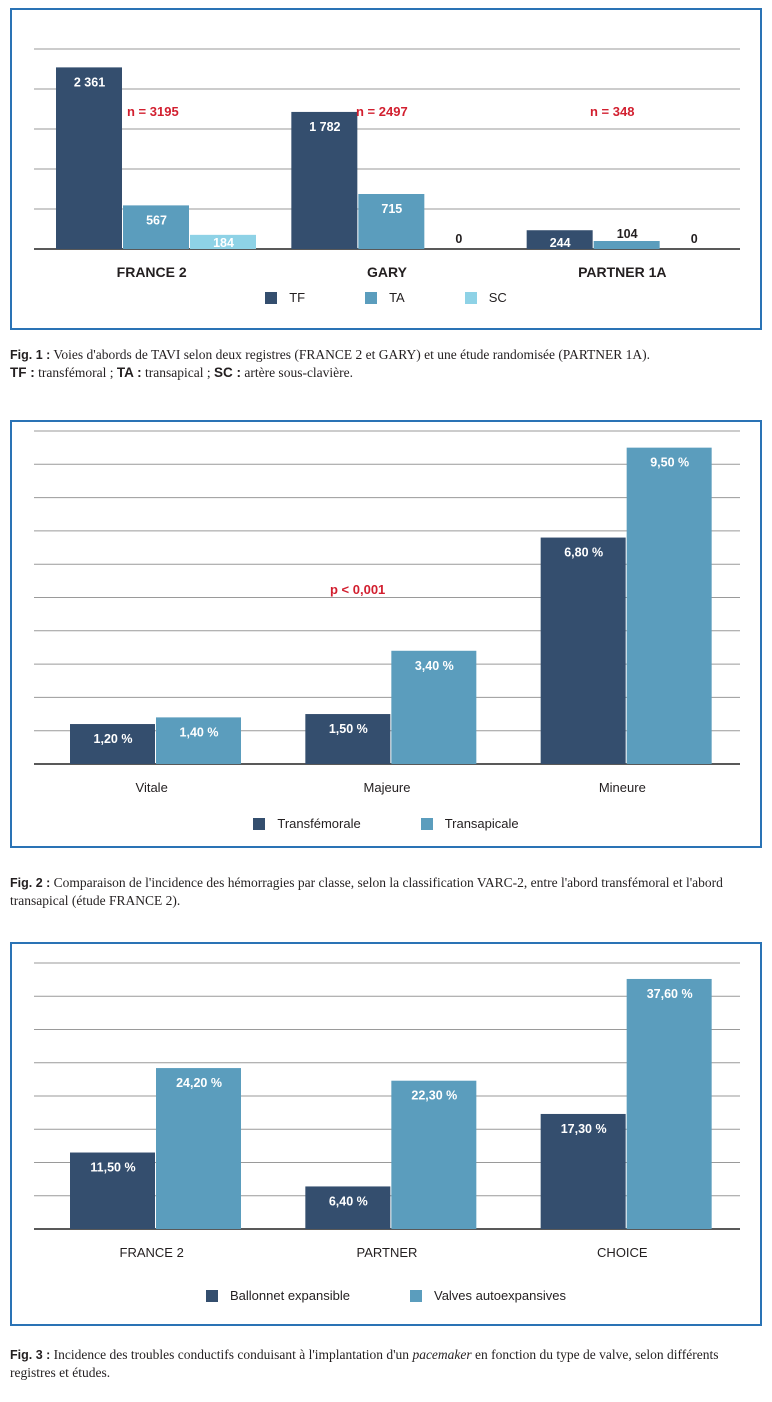 The height and width of the screenshot is (1402, 772). I want to click on legend-swatch-autoexpansives, so click(415, 1295).